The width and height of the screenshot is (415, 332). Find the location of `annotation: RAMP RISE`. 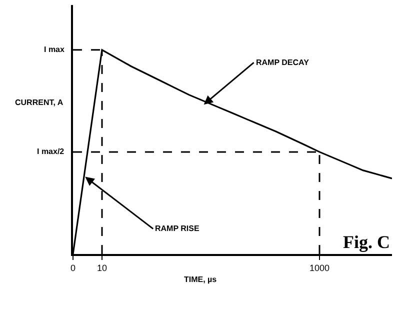

annotation: RAMP RISE is located at coordinates (177, 228).